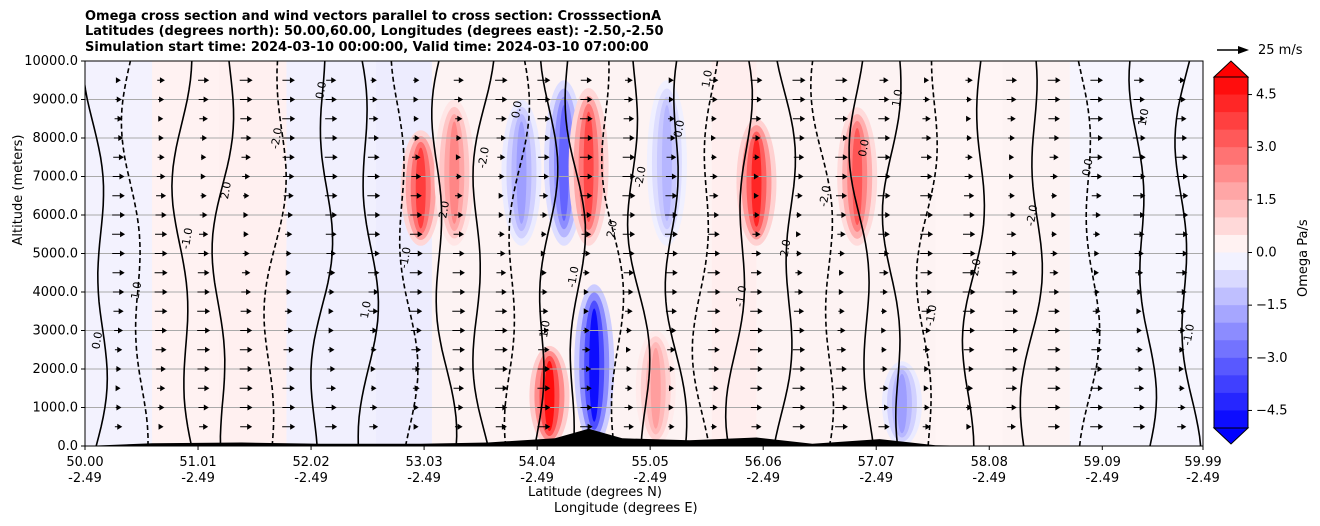 The height and width of the screenshot is (526, 1320). I want to click on y-tick-label: 1000.0, so click(56, 408).